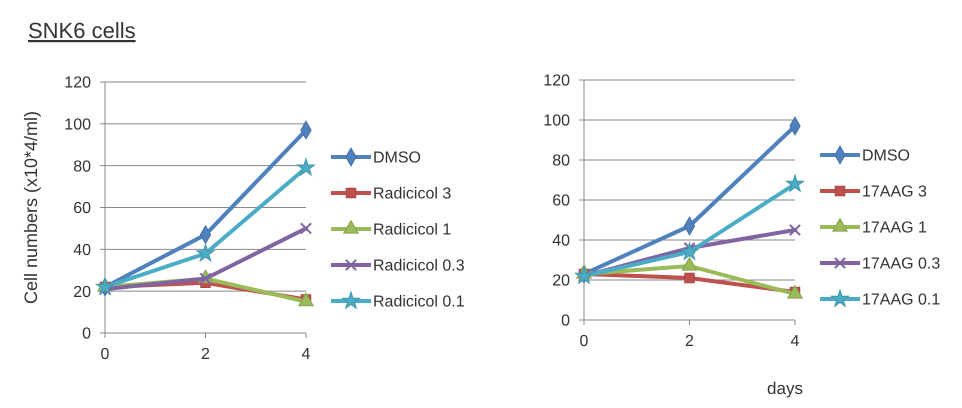 Image resolution: width=962 pixels, height=408 pixels. Describe the element at coordinates (82, 30) in the screenshot. I see `chart-title: SNK6 cells` at that location.